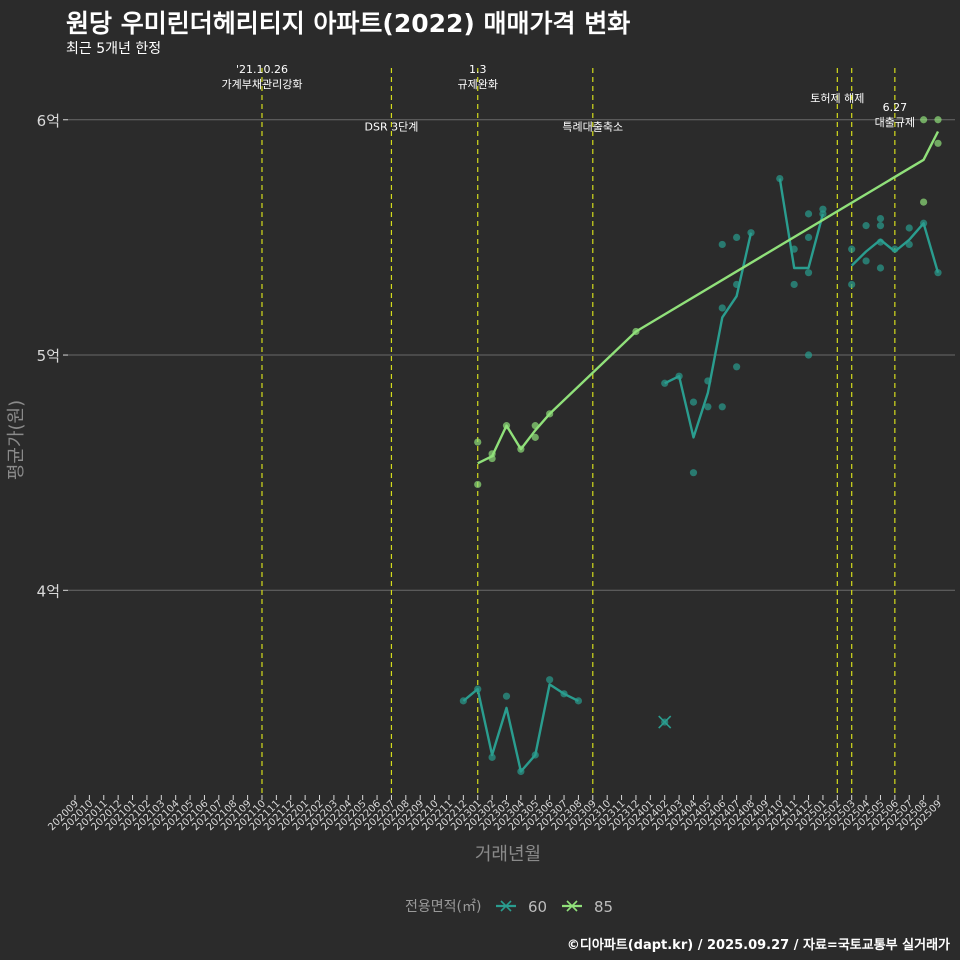 The height and width of the screenshot is (960, 960). I want to click on y-axis-ticks: 4억 5억 6억, so click(52, 356).